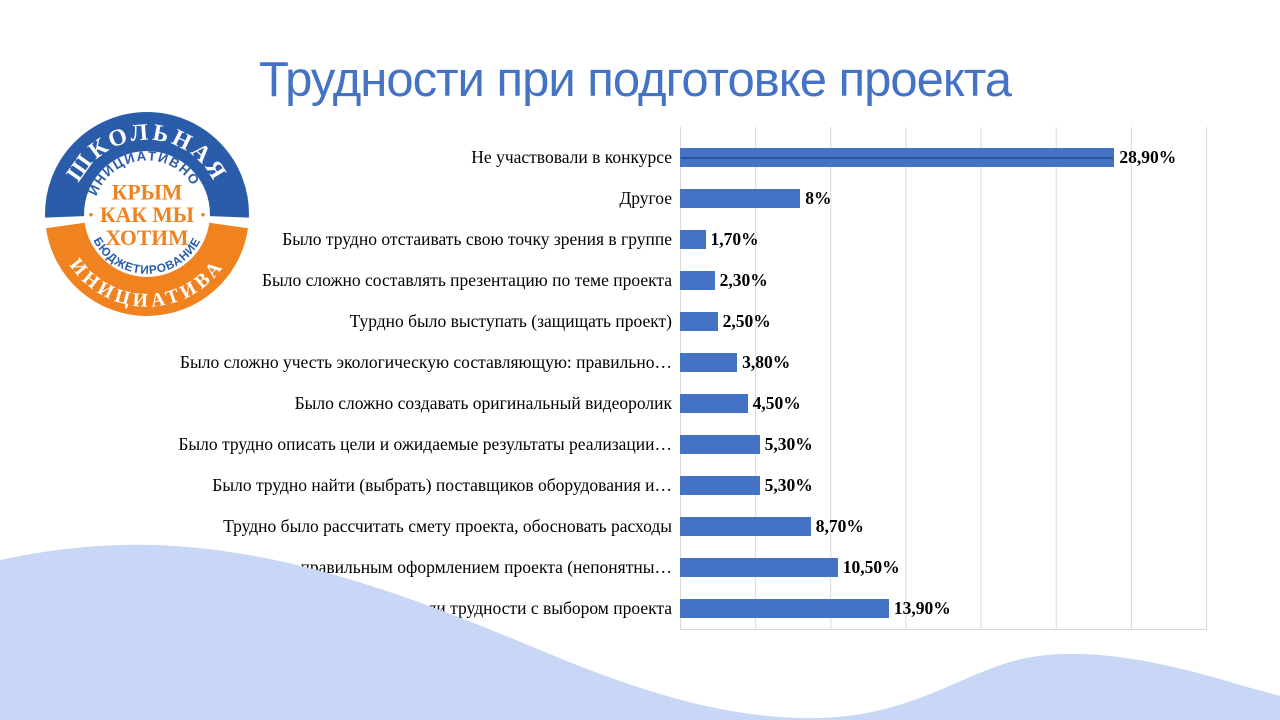  What do you see at coordinates (943, 567) in the screenshot?
I see `bar-track: 10,50%` at bounding box center [943, 567].